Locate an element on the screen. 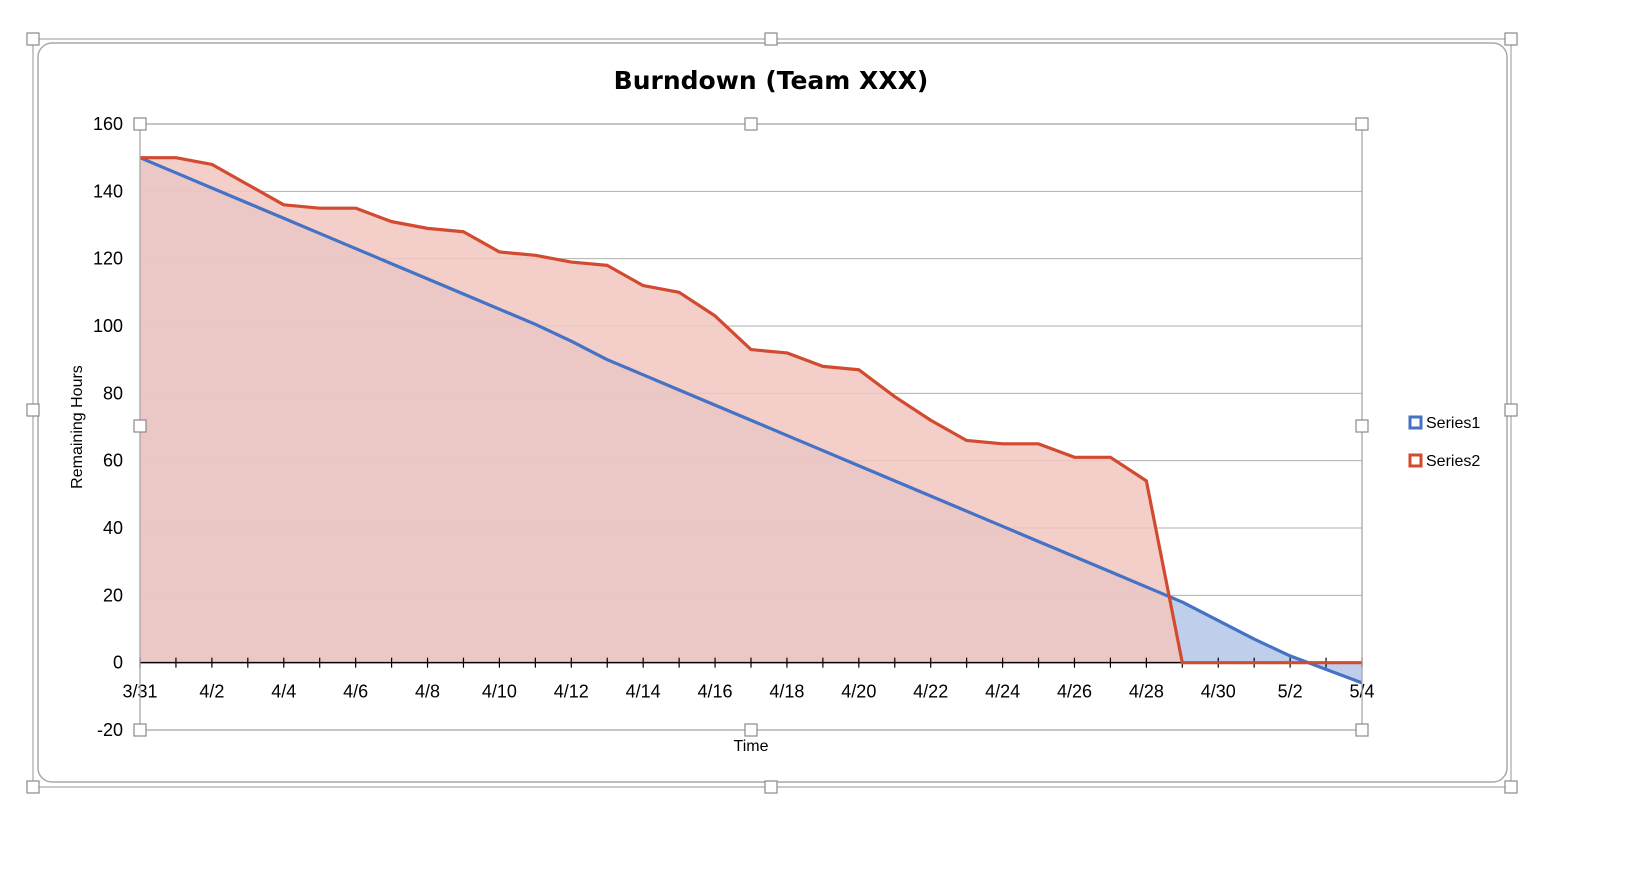 This screenshot has height=884, width=1638. x-tick-label: 4/4 is located at coordinates (283, 692).